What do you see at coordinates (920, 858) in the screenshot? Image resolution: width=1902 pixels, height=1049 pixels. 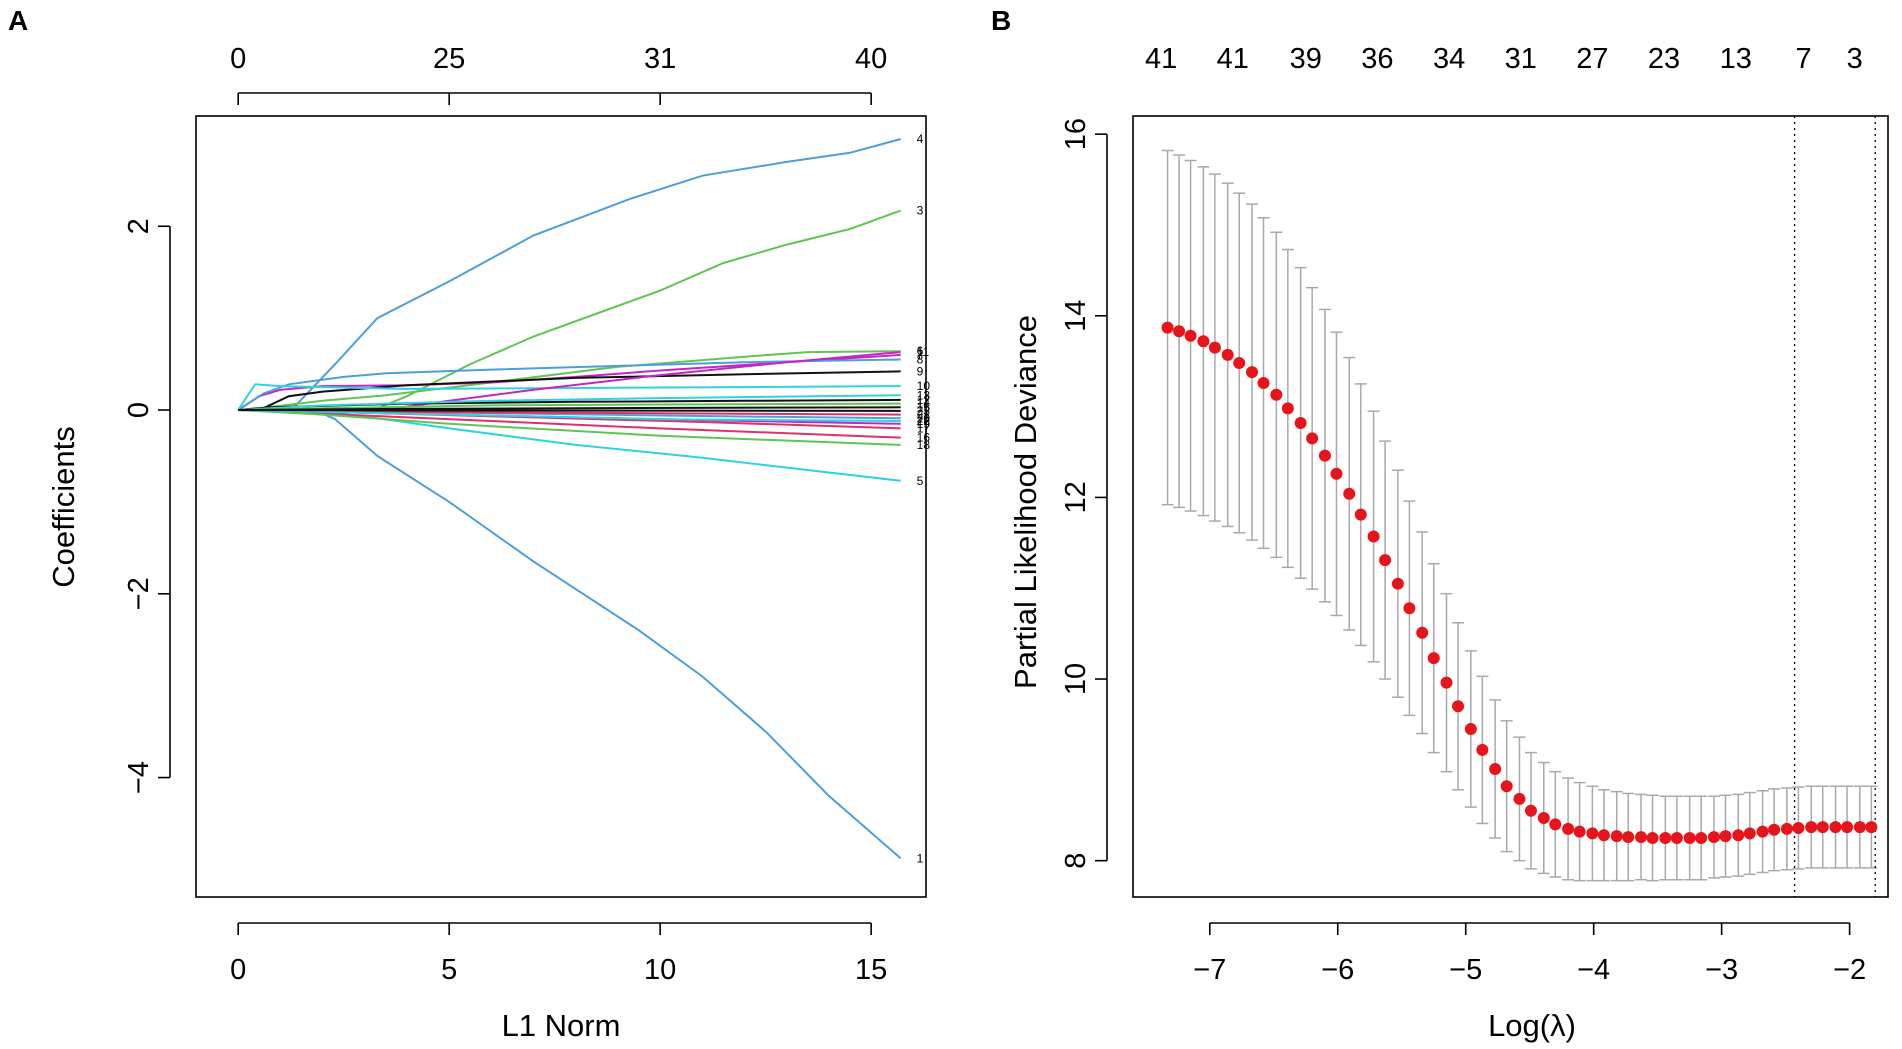 I see `coef-end-label: 1` at bounding box center [920, 858].